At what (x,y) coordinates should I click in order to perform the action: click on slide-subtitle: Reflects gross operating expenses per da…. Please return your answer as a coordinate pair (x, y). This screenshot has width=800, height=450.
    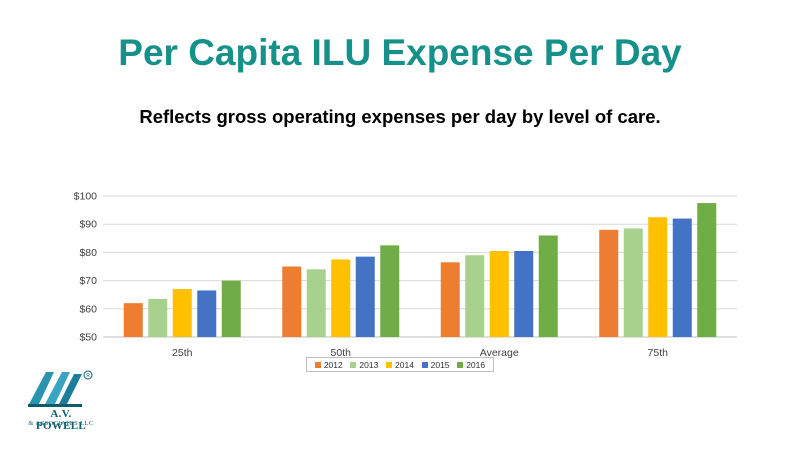
    Looking at the image, I should click on (400, 116).